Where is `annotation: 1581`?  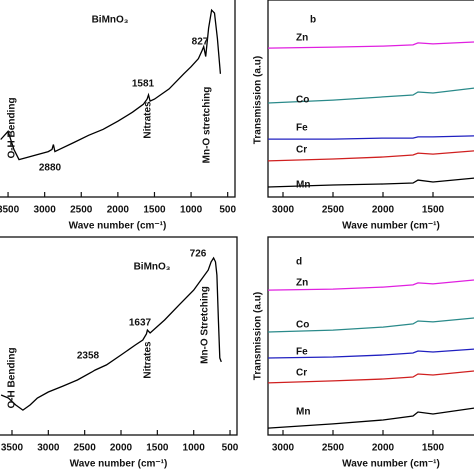 annotation: 1581 is located at coordinates (143, 84).